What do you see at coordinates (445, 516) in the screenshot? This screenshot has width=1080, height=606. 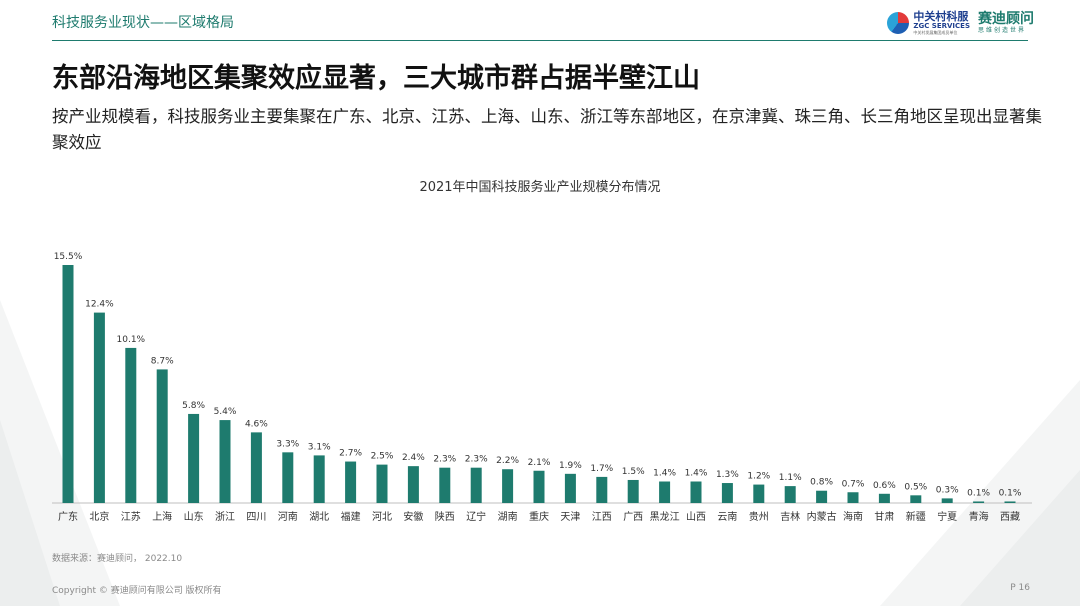 I see `category-label-陕西: 陕西` at bounding box center [445, 516].